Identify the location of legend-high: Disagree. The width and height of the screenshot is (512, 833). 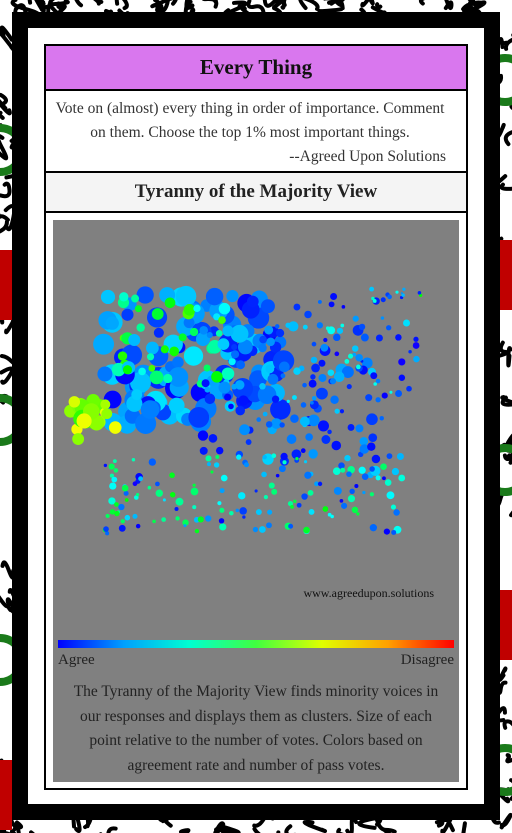
(427, 660).